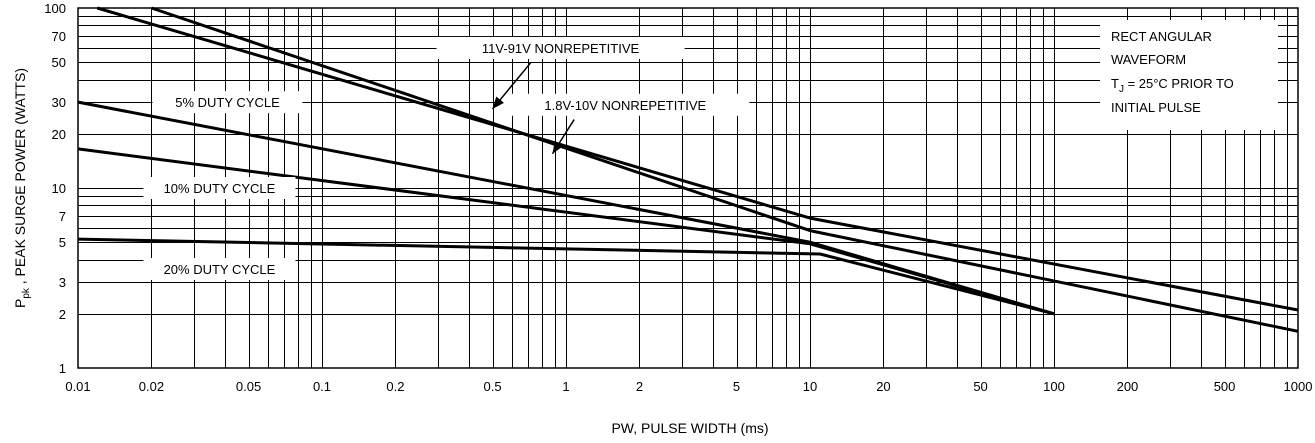  I want to click on y-tick-label: 3, so click(62, 282).